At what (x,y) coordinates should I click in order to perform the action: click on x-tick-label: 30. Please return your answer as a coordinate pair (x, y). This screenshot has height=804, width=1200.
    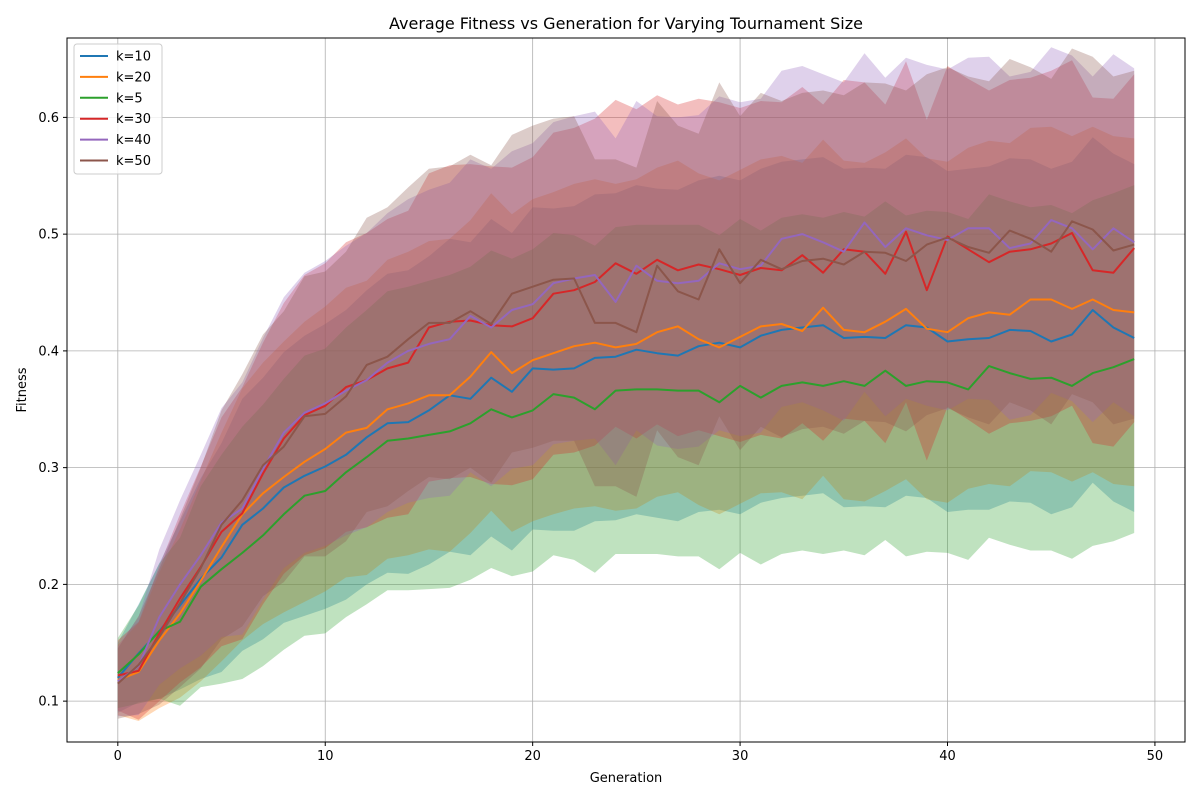
    Looking at the image, I should click on (740, 756).